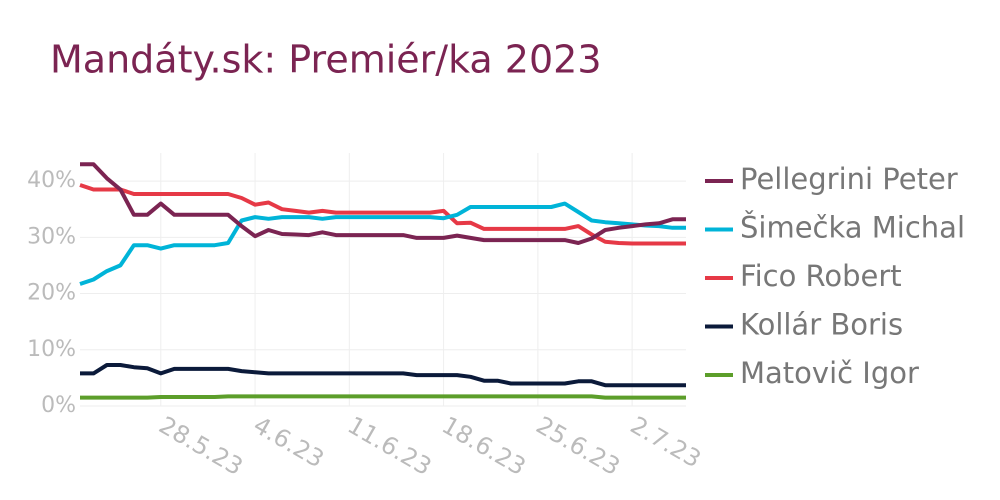  What do you see at coordinates (829, 373) in the screenshot?
I see `legend-label: Matovič Igor` at bounding box center [829, 373].